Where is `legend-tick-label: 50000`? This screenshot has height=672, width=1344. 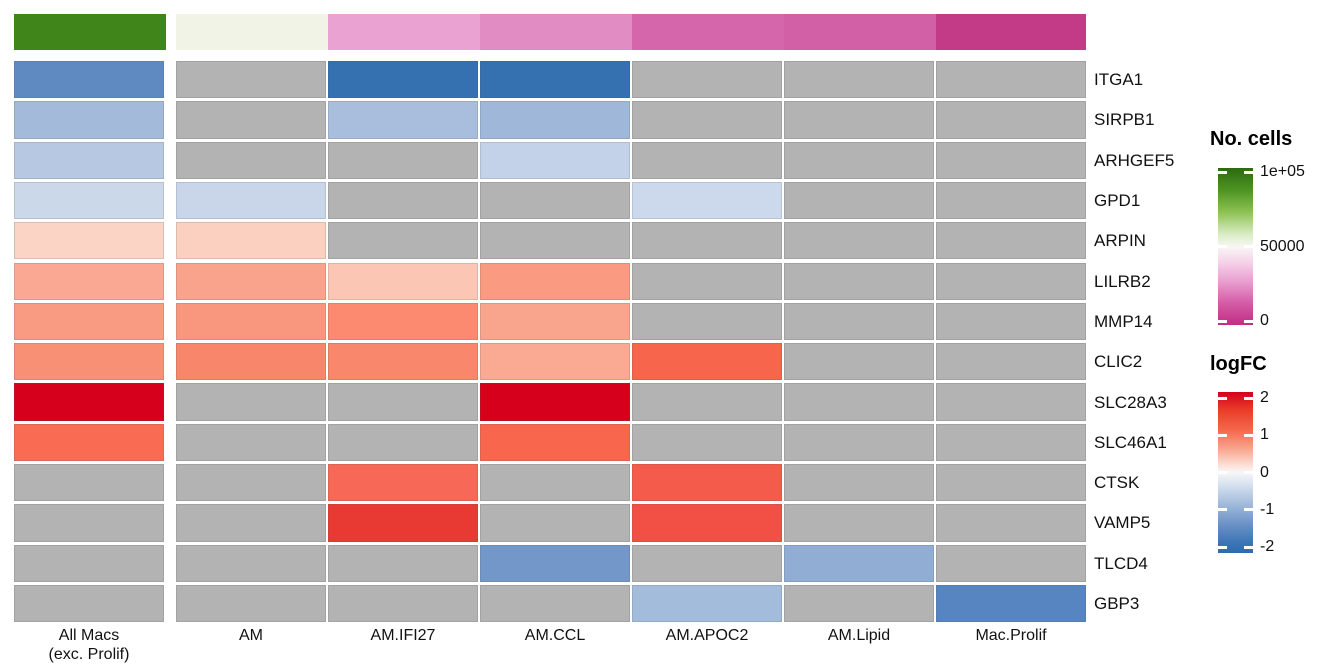
legend-tick-label: 50000 is located at coordinates (1282, 246).